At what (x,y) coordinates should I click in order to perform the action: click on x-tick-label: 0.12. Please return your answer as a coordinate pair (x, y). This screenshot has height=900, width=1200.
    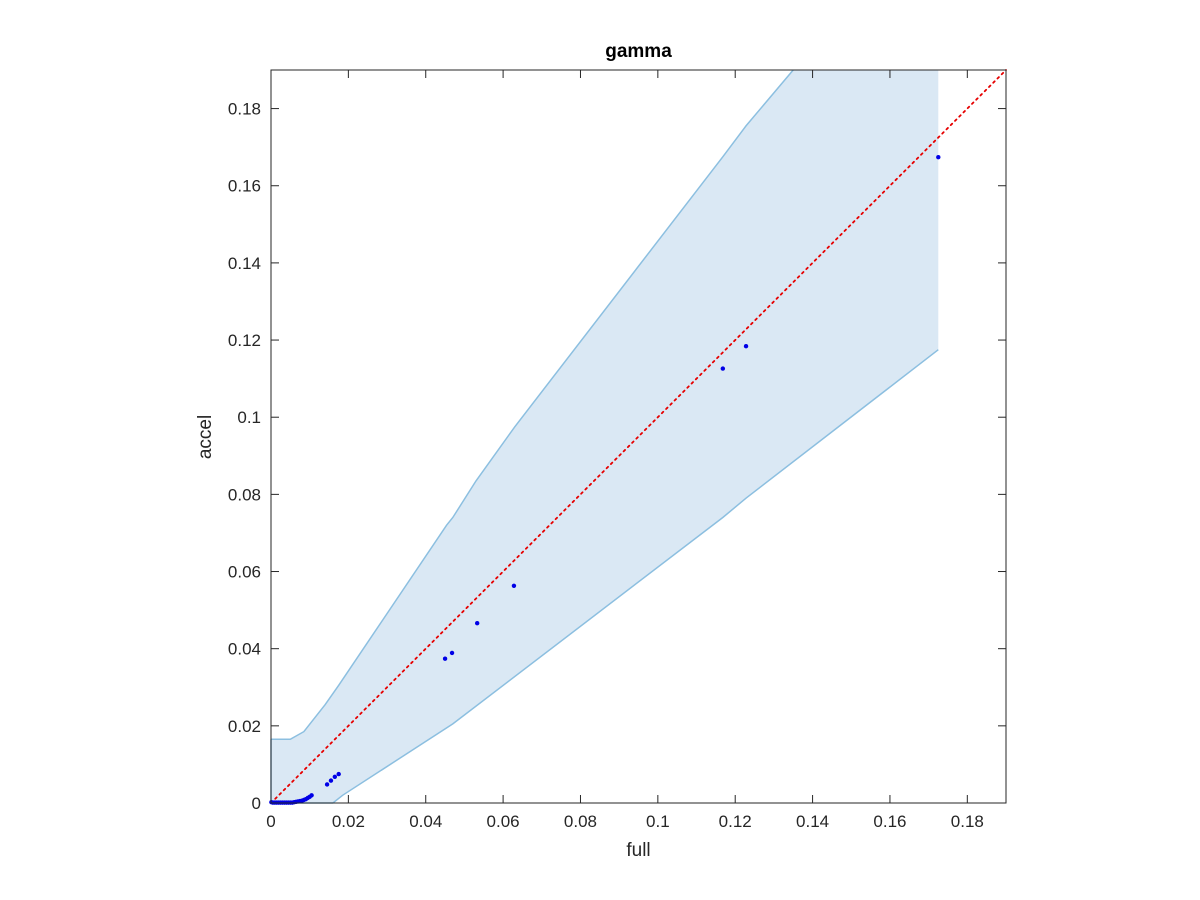
    Looking at the image, I should click on (735, 821).